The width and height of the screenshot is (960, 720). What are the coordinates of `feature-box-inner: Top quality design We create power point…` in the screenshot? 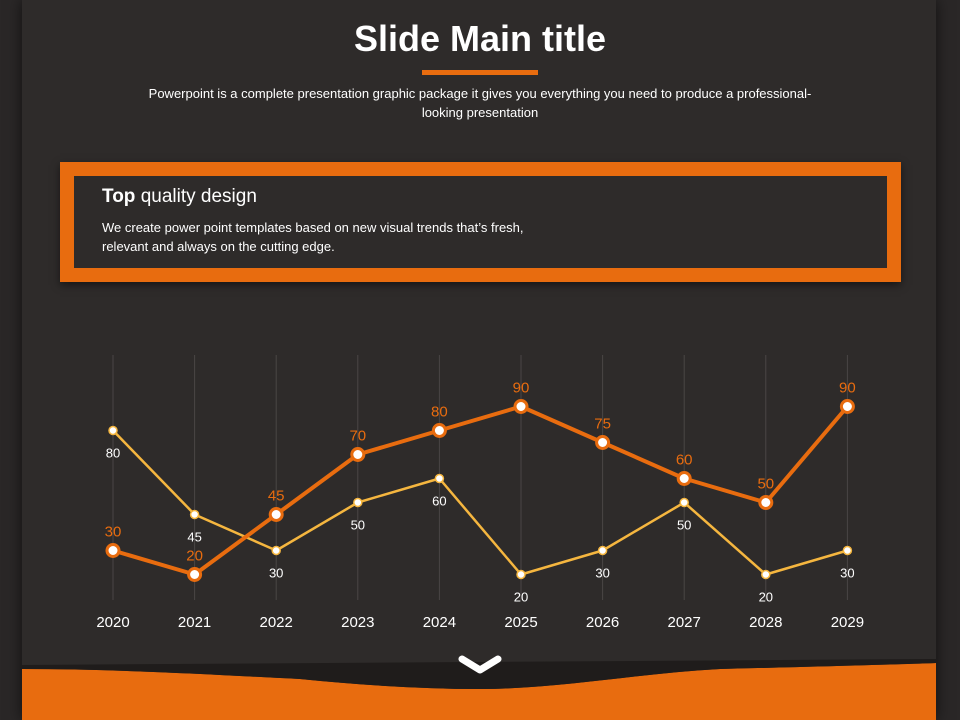 It's located at (480, 222).